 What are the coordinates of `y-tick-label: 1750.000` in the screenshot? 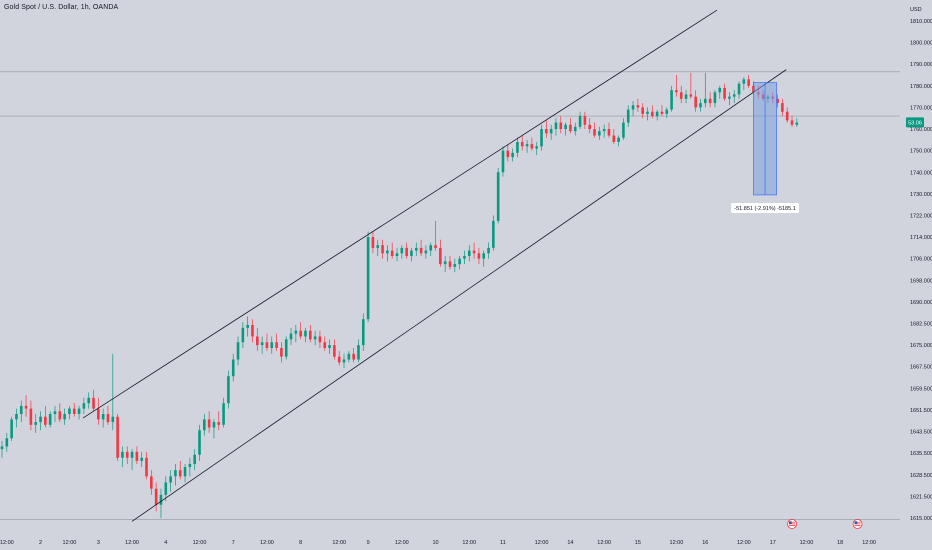 It's located at (921, 152).